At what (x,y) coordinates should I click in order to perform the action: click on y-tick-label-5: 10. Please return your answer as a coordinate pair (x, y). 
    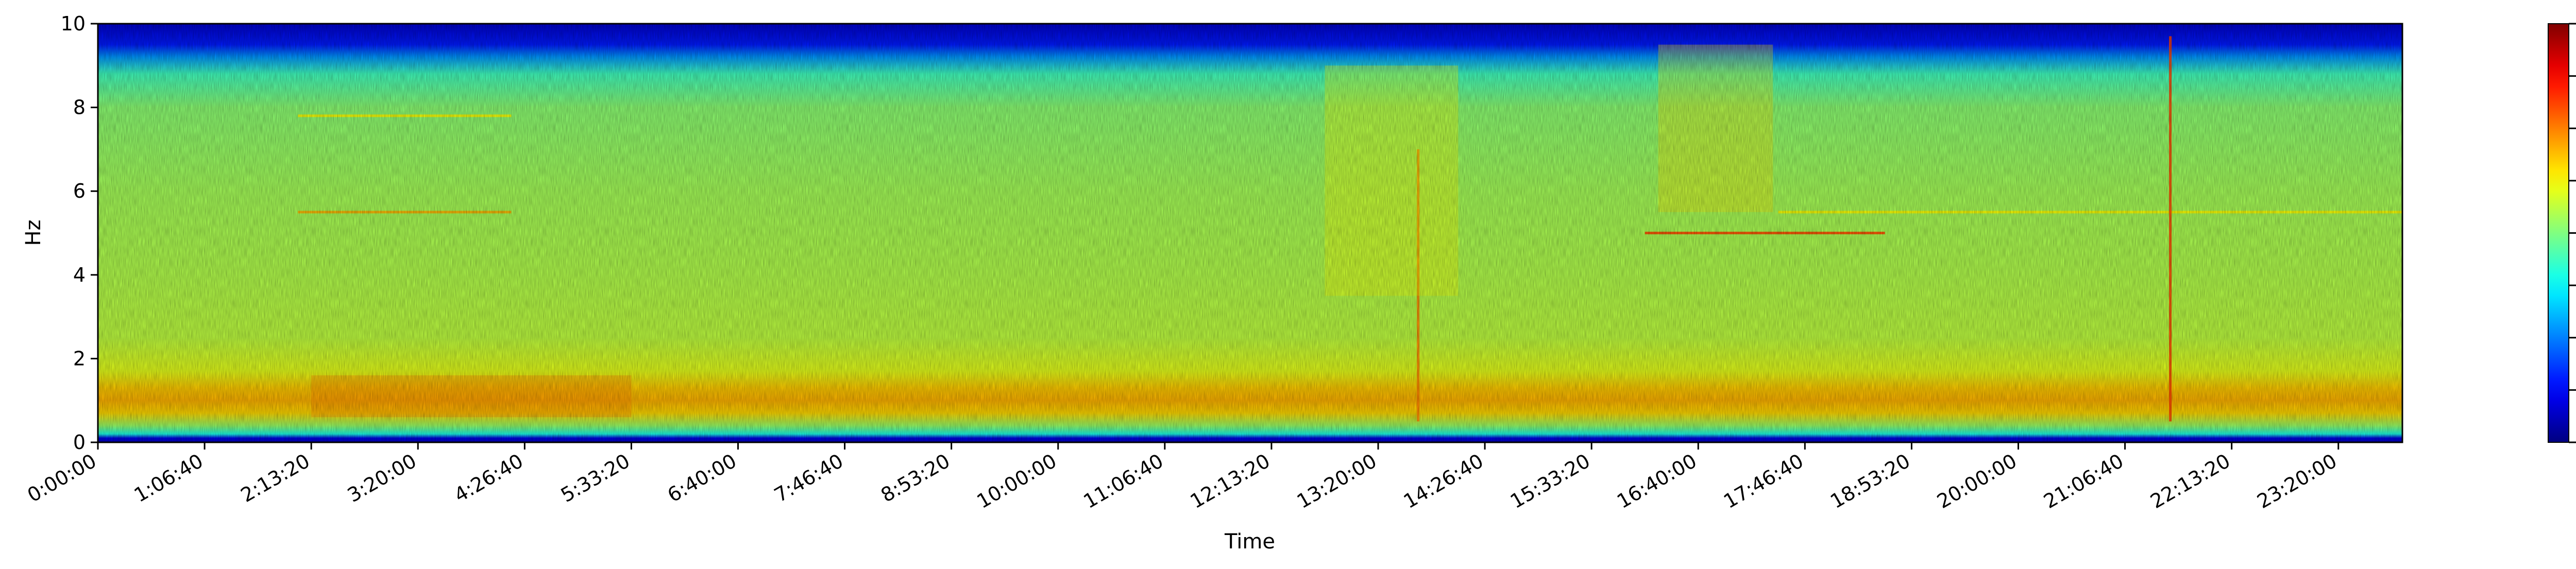
    Looking at the image, I should click on (73, 23).